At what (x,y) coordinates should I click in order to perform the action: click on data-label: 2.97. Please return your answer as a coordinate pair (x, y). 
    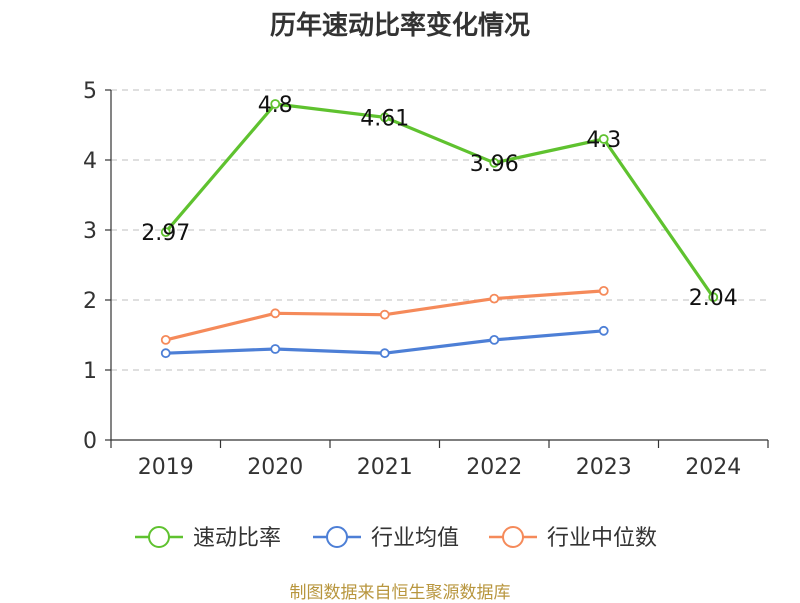
    Looking at the image, I should click on (165, 233).